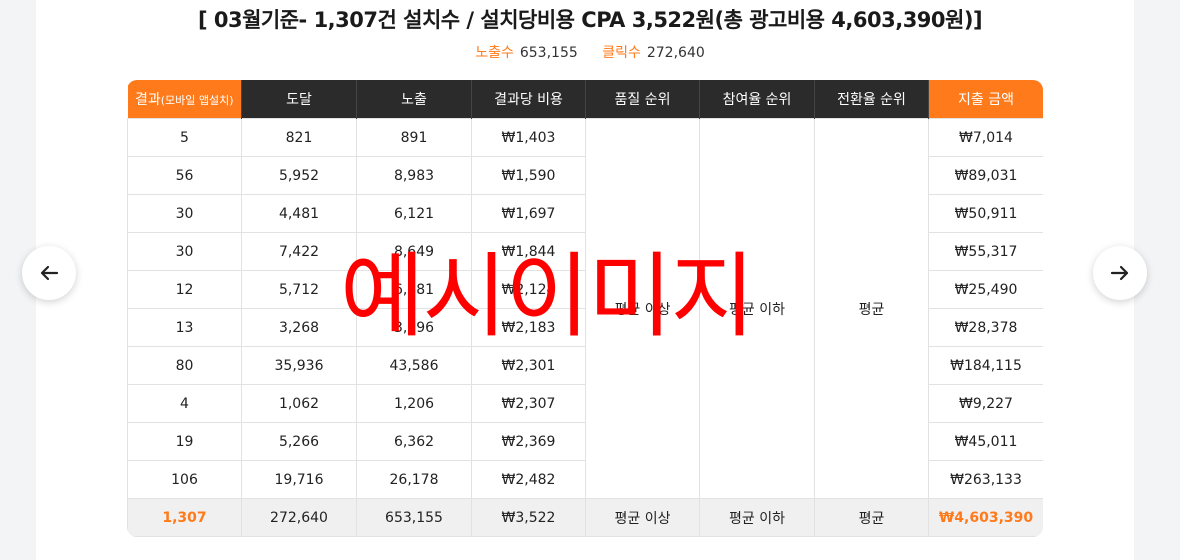 The height and width of the screenshot is (560, 1180). I want to click on total-conversion-rank: 평균, so click(871, 517).